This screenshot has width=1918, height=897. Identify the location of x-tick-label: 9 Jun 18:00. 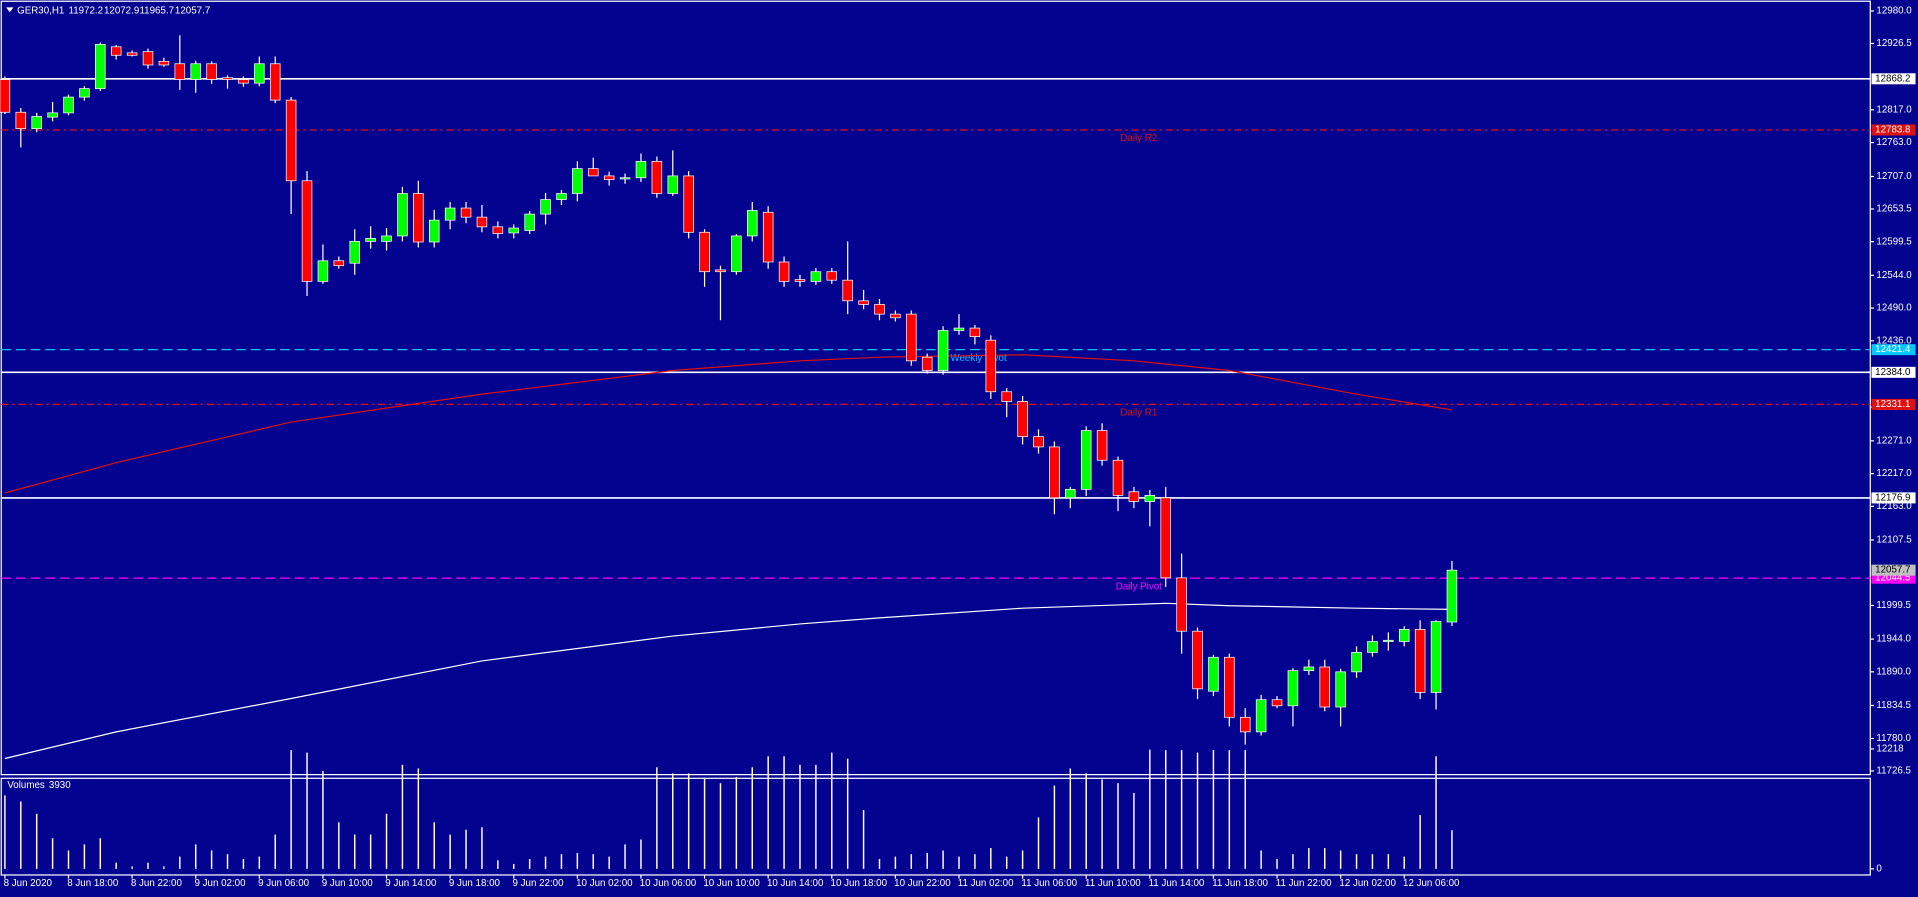
(475, 883).